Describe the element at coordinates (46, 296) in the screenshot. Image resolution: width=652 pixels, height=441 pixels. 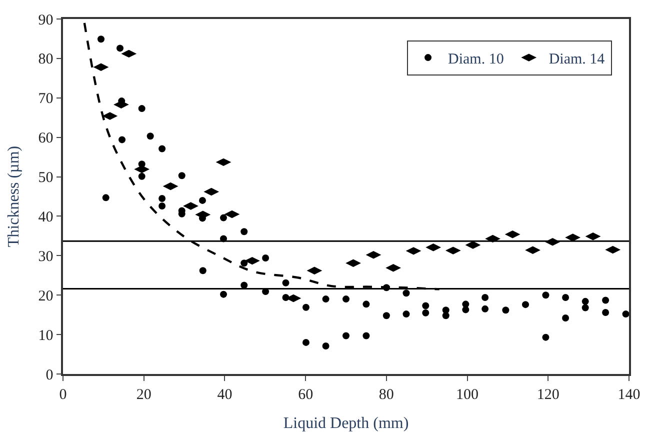
I see `y-tick-label: 20` at that location.